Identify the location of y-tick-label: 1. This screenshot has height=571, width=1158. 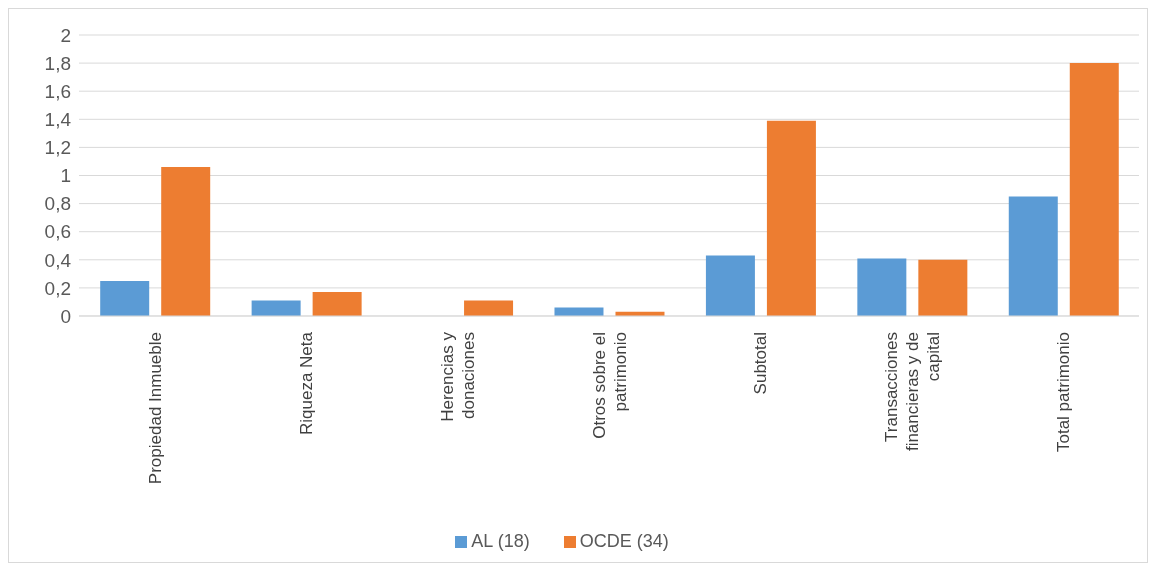
(65, 176).